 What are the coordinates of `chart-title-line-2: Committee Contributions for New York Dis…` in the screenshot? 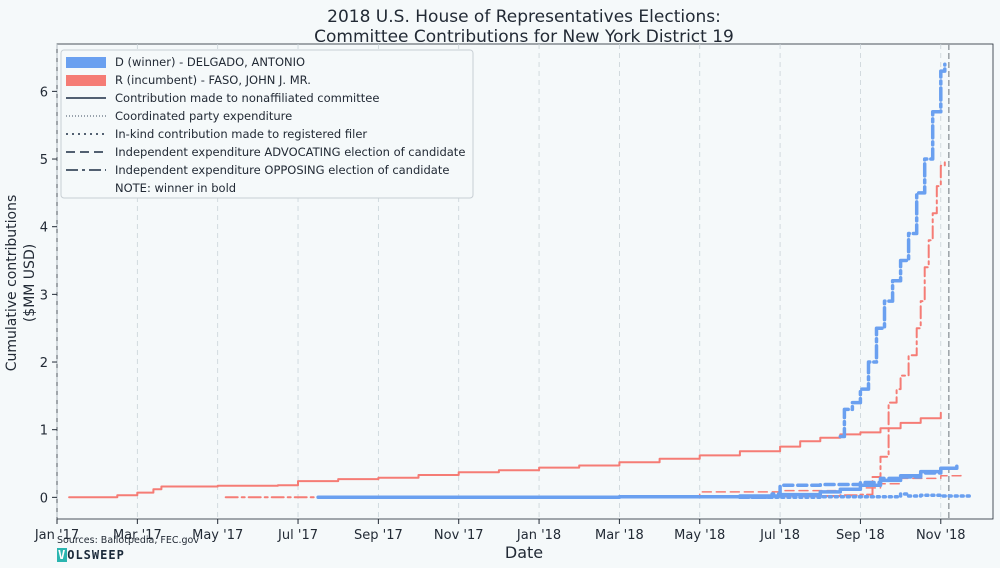 It's located at (524, 37).